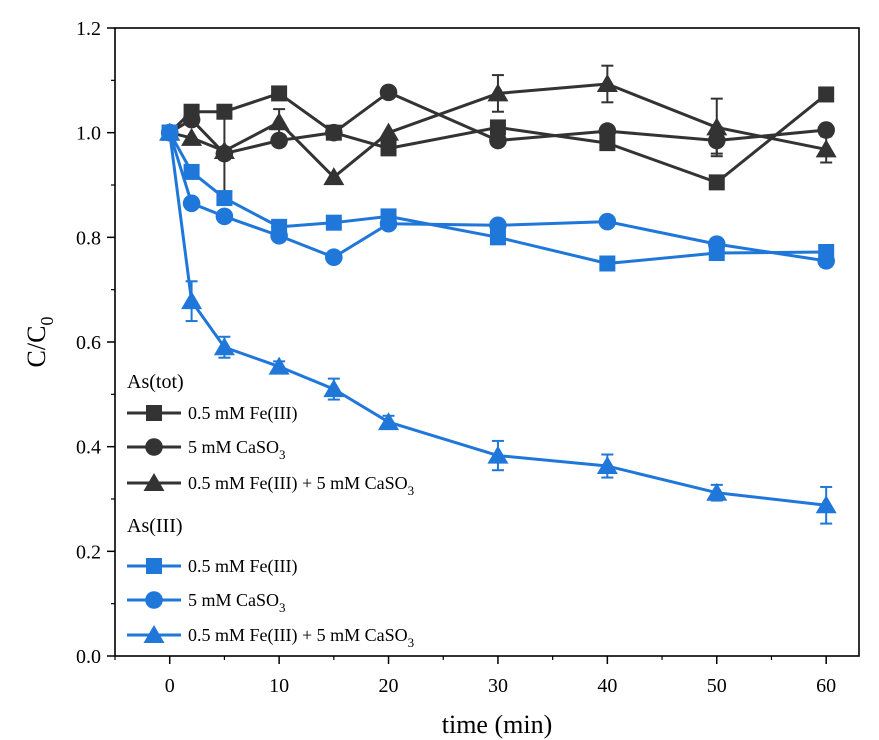  What do you see at coordinates (47, 321) in the screenshot?
I see `y-axis-title-sub: 0` at bounding box center [47, 321].